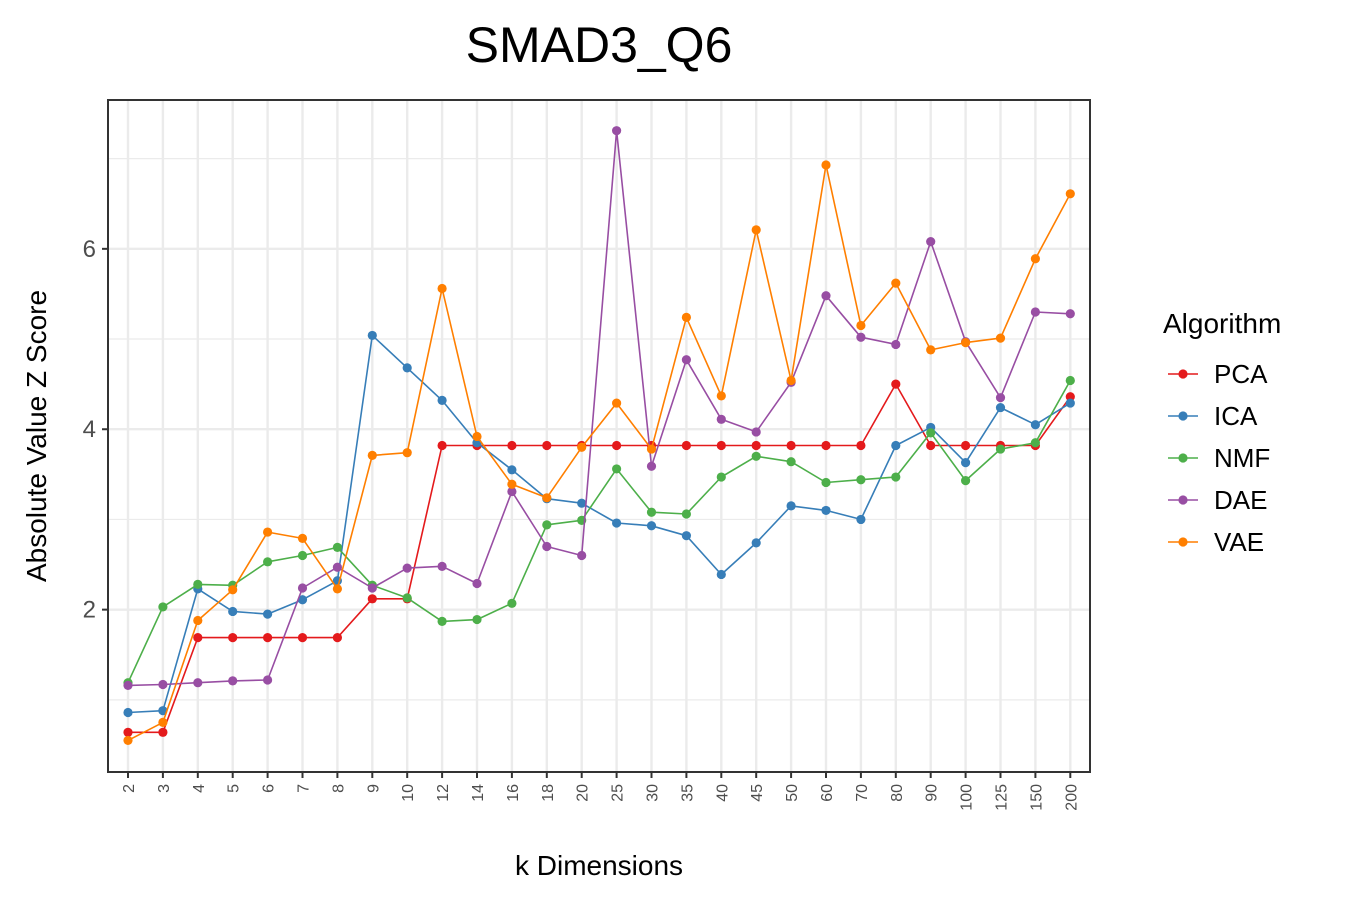 Image resolution: width=1350 pixels, height=900 pixels. Describe the element at coordinates (1216, 542) in the screenshot. I see `legend-item-vae: VAE` at that location.